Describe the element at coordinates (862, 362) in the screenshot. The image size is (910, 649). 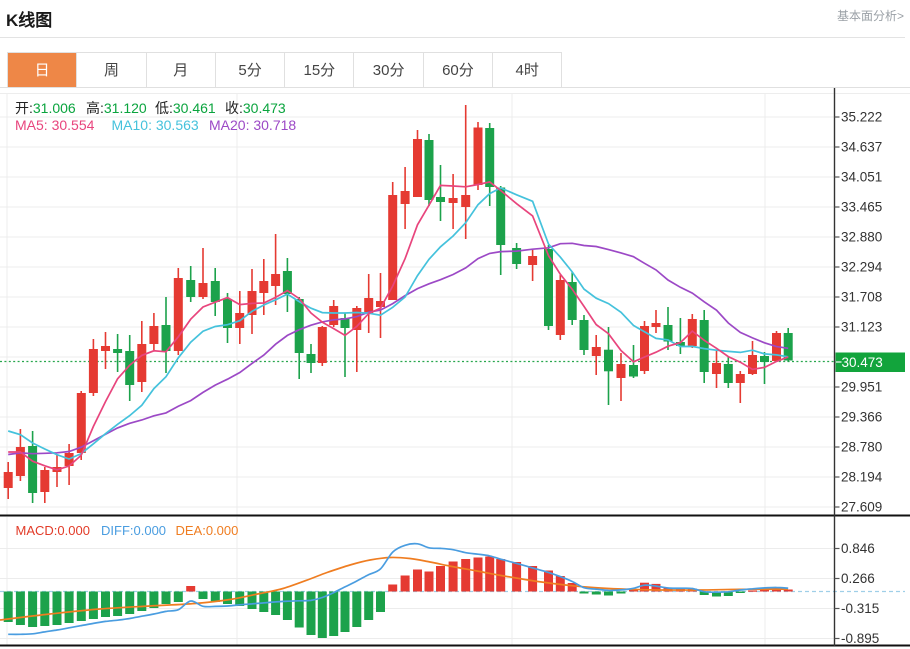
I see `svg-text: 30.473` at that location.